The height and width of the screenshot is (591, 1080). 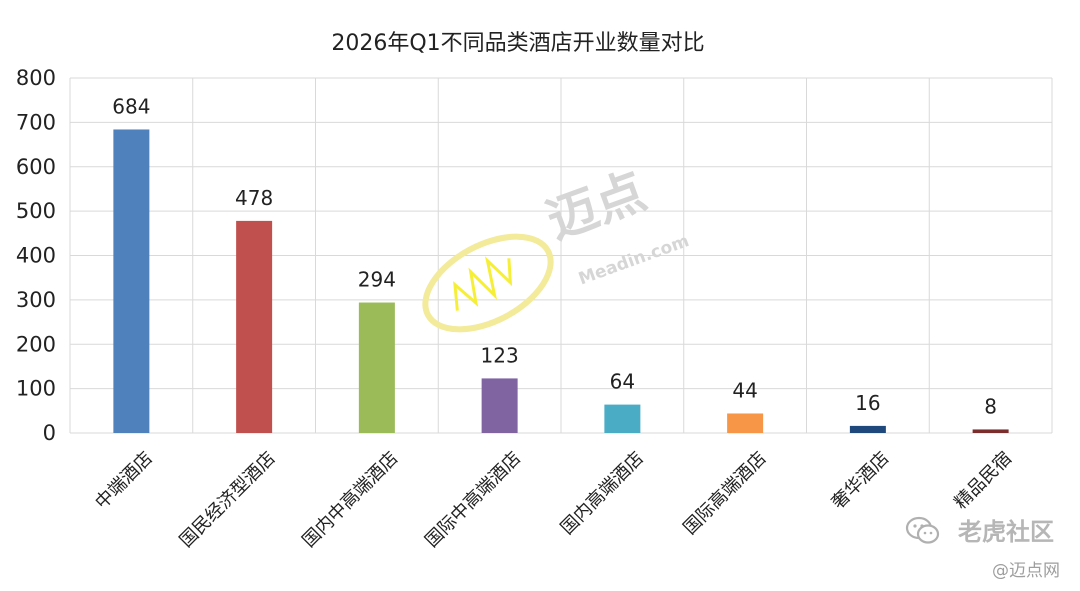 What do you see at coordinates (49, 433) in the screenshot?
I see `y-tick-label: 0` at bounding box center [49, 433].